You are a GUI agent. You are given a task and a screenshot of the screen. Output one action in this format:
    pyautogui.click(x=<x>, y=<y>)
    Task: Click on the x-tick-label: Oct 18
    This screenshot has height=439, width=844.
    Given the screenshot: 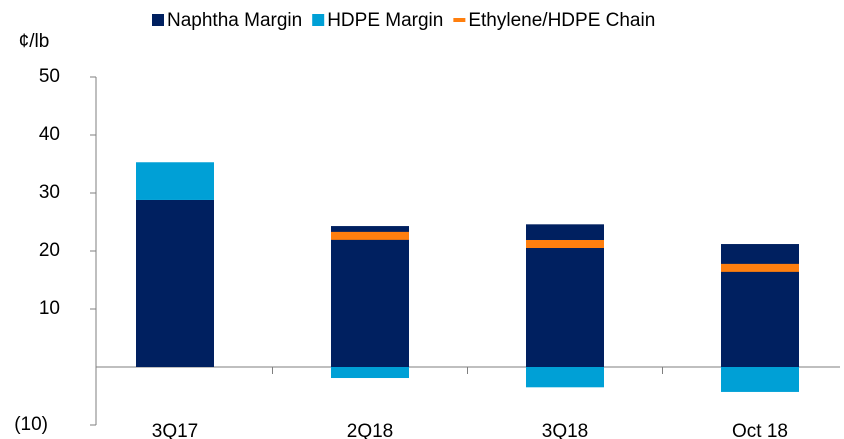 What is the action you would take?
    pyautogui.click(x=760, y=430)
    